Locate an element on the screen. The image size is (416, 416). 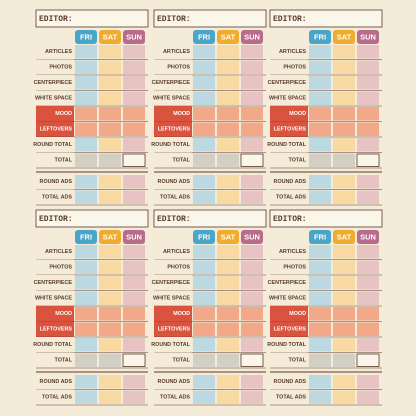
row-label: ROUND ADS is located at coordinates (56, 382).